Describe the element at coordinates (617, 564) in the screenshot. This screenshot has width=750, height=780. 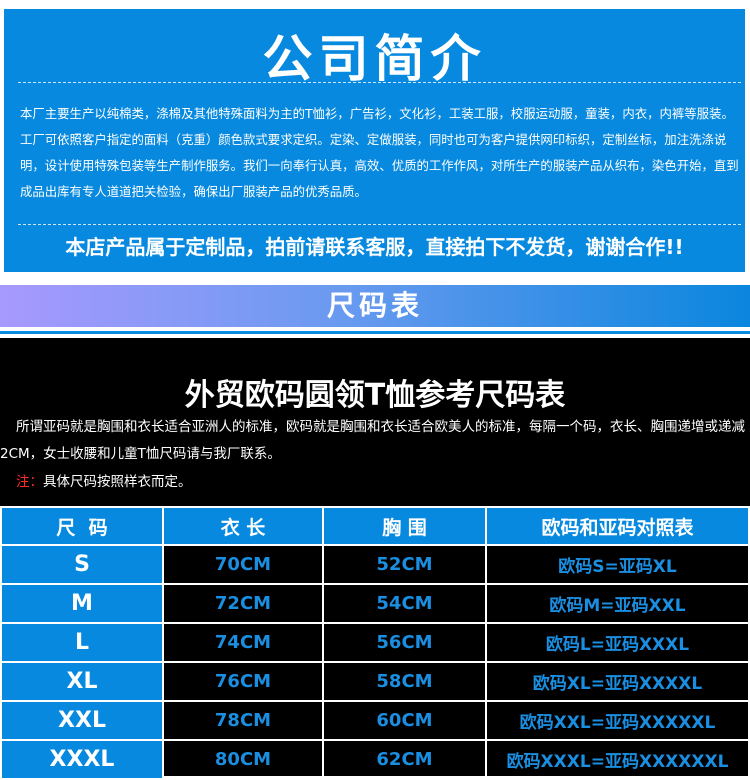
I see `conversion-cell: 欧码S=亚码XL` at that location.